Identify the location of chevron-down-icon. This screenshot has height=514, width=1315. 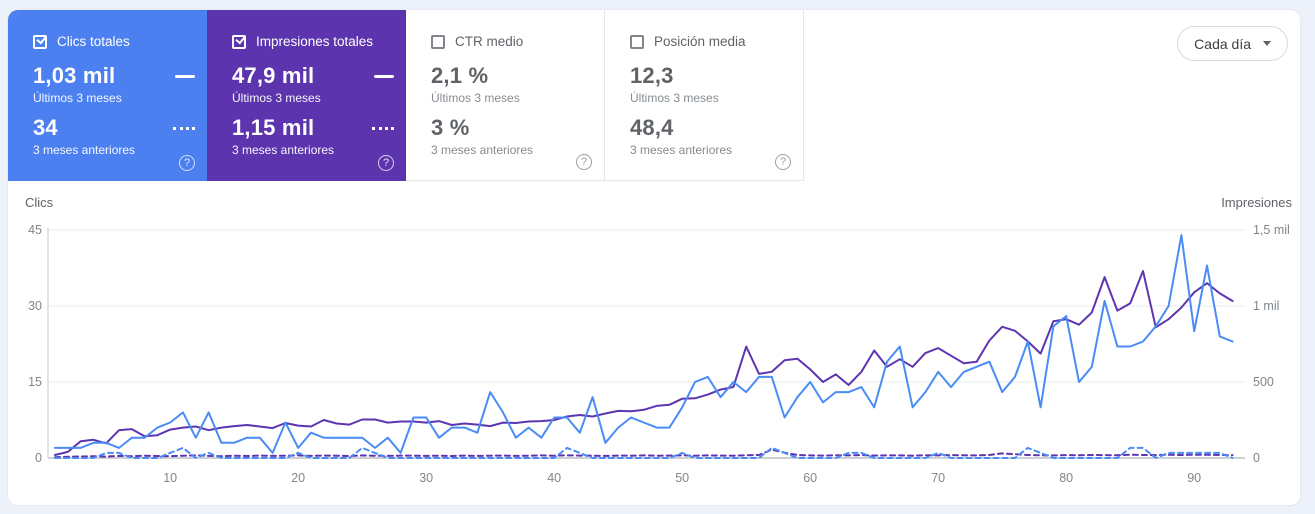
(1267, 43).